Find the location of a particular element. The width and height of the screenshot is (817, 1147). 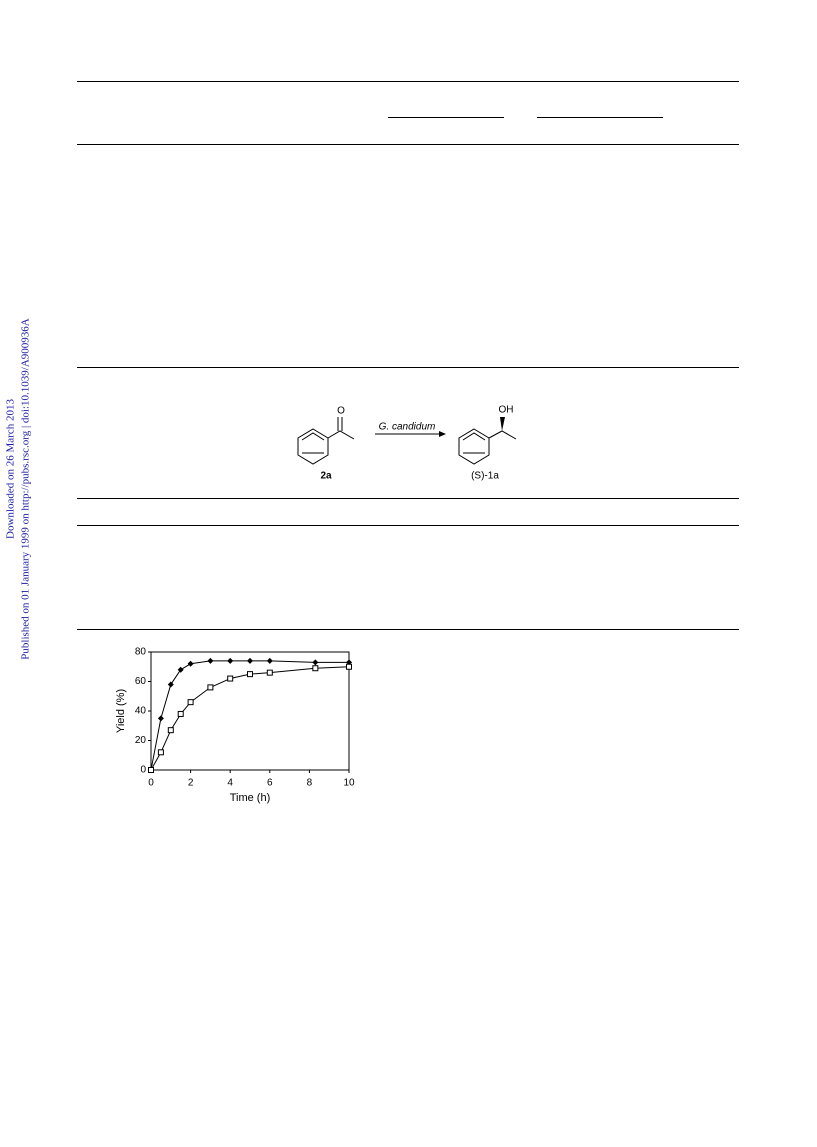

series-line is located at coordinates (250, 718).